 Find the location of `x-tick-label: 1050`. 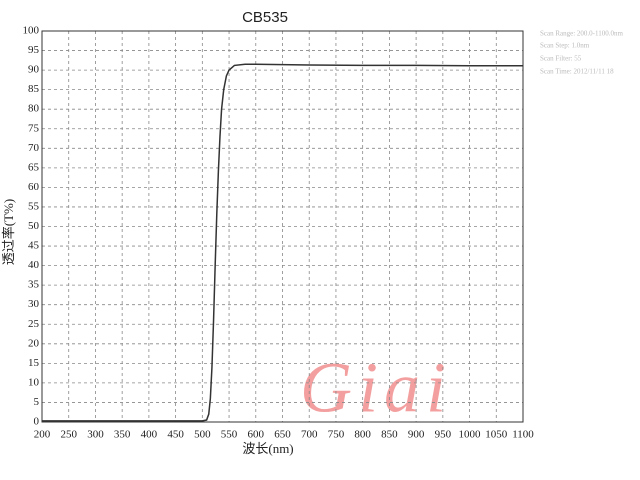

x-tick-label: 1050 is located at coordinates (496, 435).